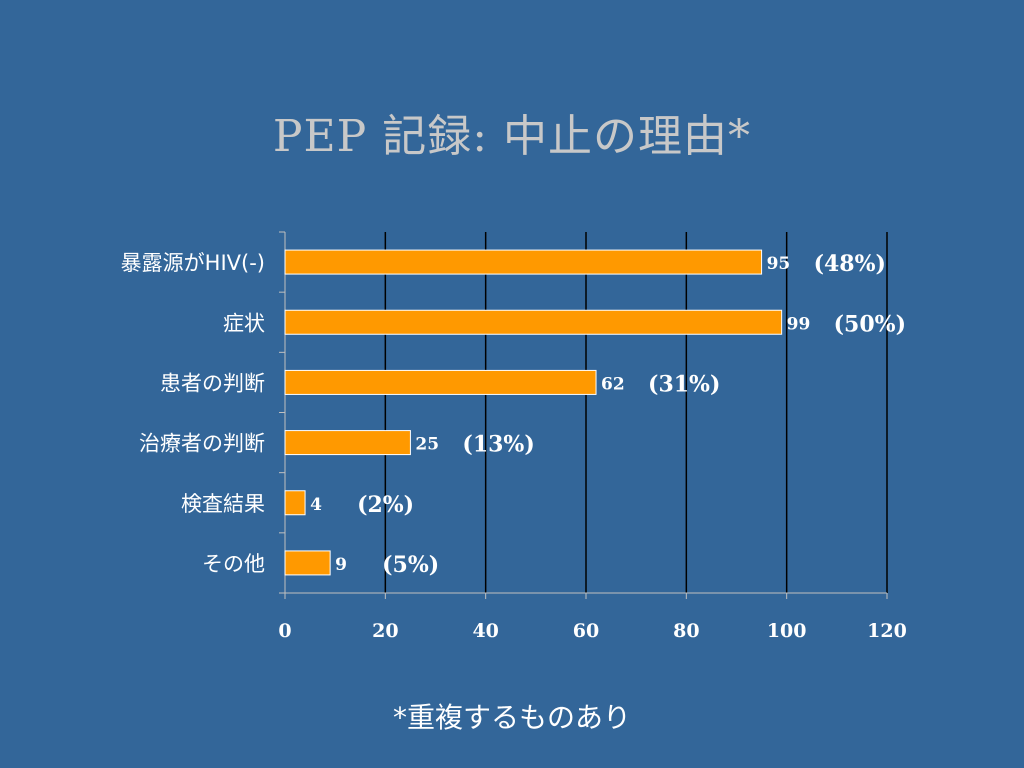 The width and height of the screenshot is (1024, 768). Describe the element at coordinates (787, 631) in the screenshot. I see `x-tick-label: 100` at that location.